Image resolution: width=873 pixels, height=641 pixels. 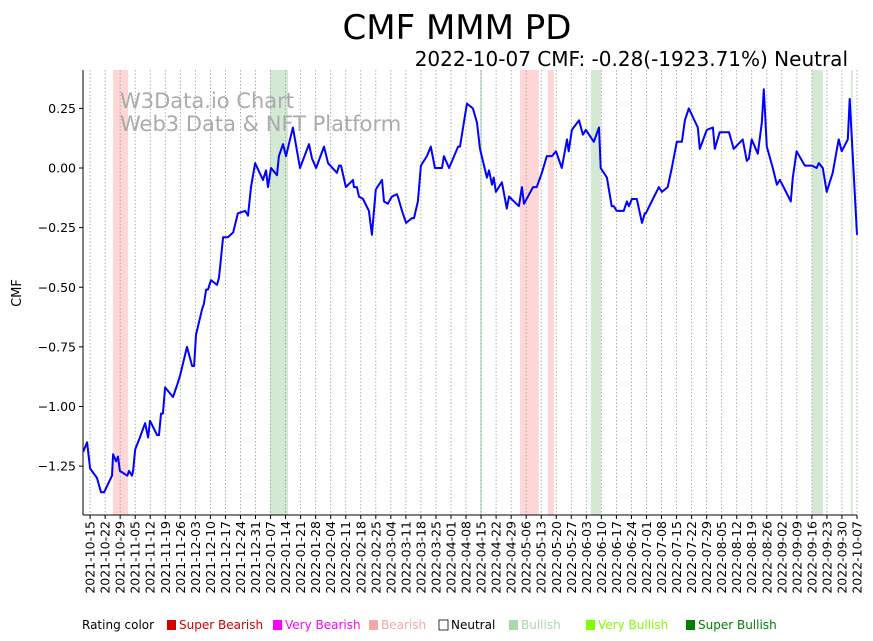 What do you see at coordinates (526, 557) in the screenshot?
I see `x-tick-label: 2022-05-06` at bounding box center [526, 557].